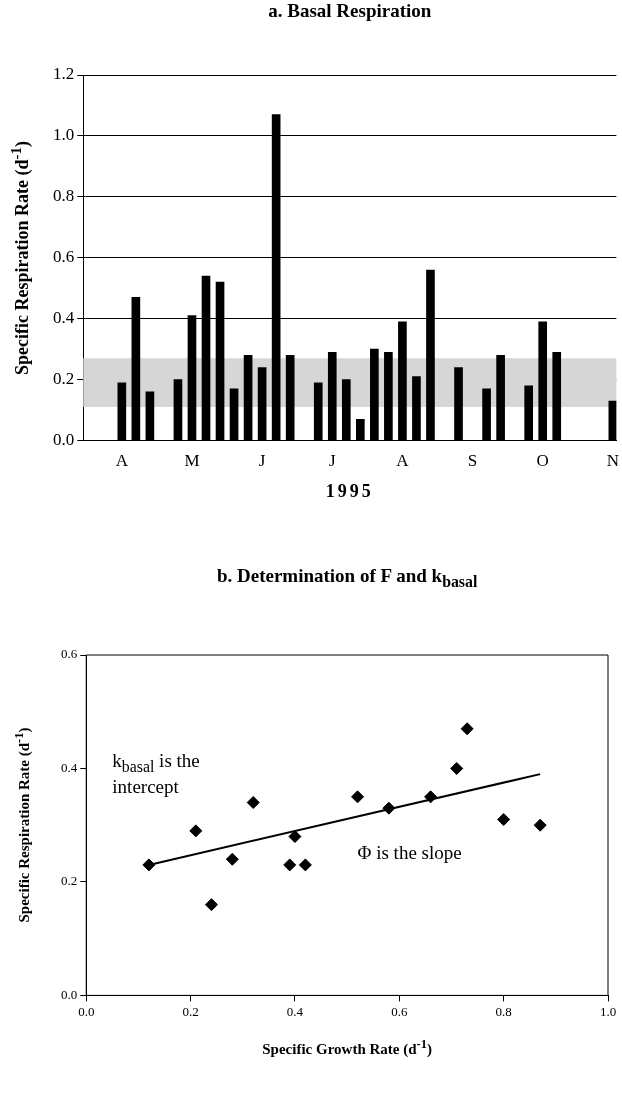  Describe the element at coordinates (192, 461) in the screenshot. I see `x-tick-label: M` at that location.